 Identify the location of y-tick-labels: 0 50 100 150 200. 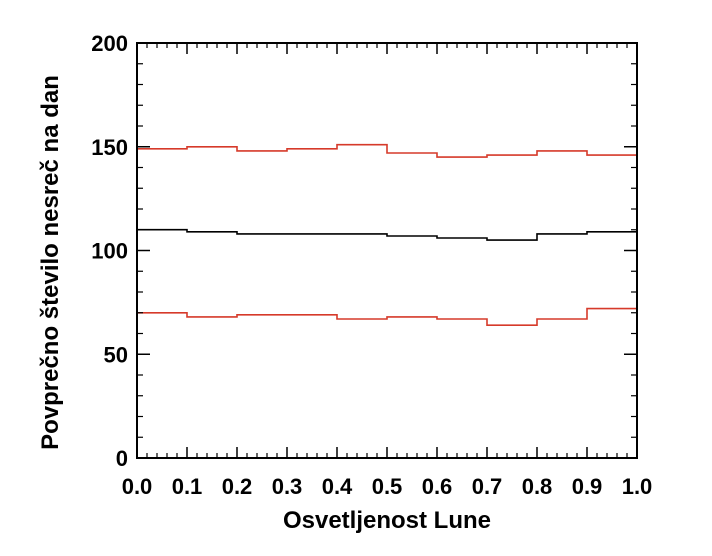
(109, 251).